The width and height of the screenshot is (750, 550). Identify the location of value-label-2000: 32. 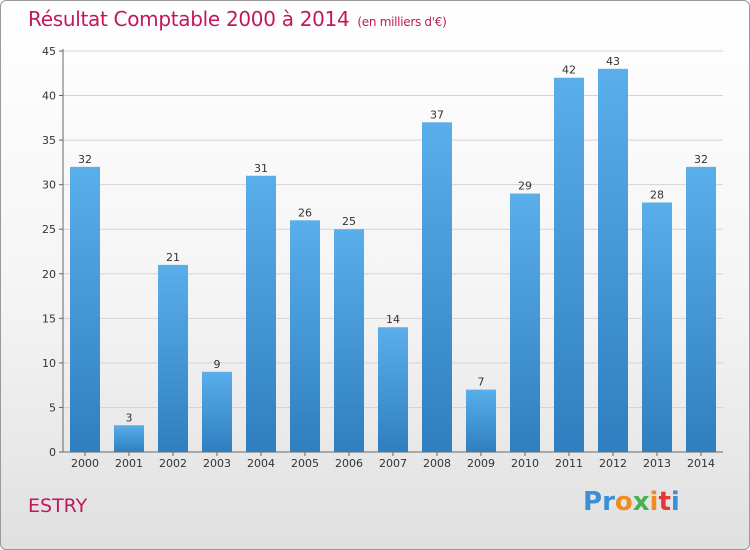
(85, 159).